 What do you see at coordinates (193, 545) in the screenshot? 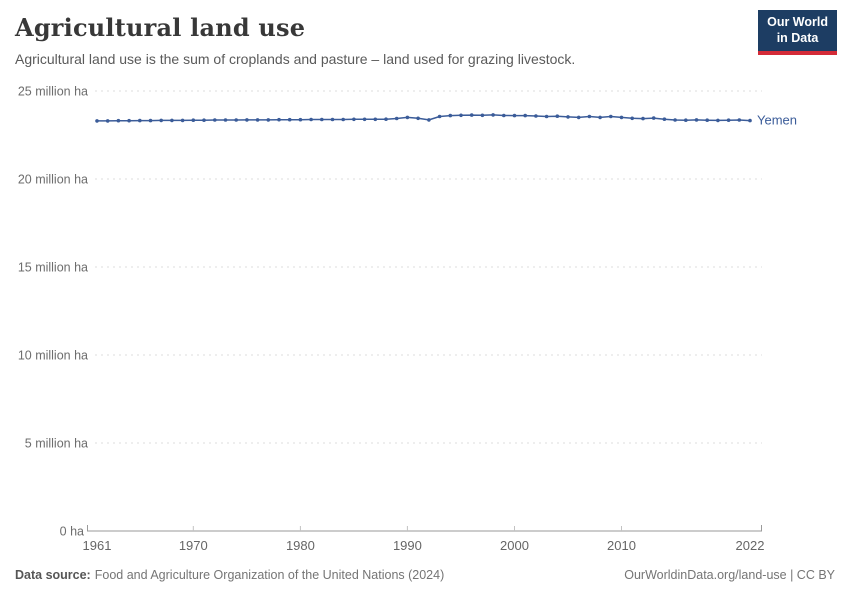
I see `x-tick-label: 1970` at bounding box center [193, 545].